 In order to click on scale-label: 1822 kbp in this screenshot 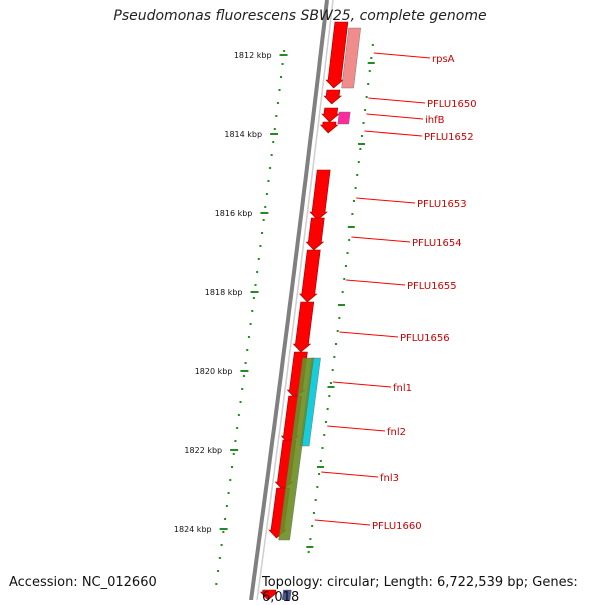, I will do `click(203, 450)`.